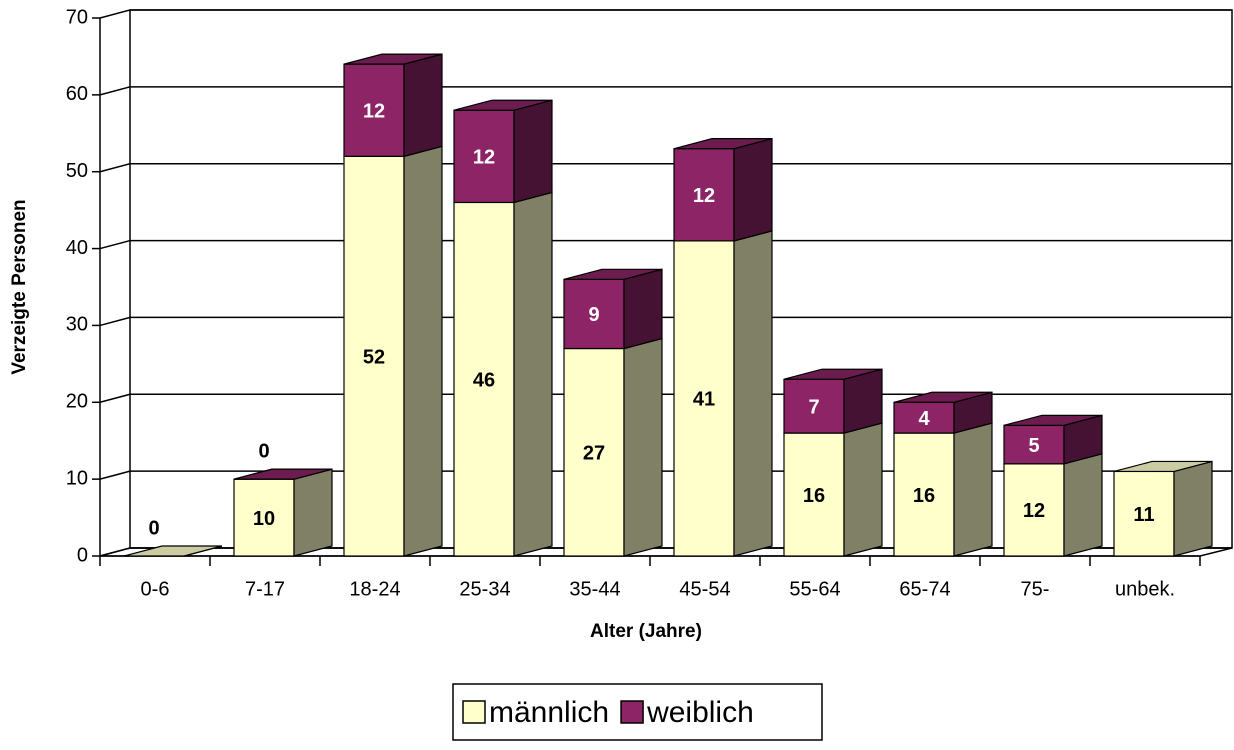  What do you see at coordinates (594, 589) in the screenshot?
I see `x-tick-label: 35-44` at bounding box center [594, 589].